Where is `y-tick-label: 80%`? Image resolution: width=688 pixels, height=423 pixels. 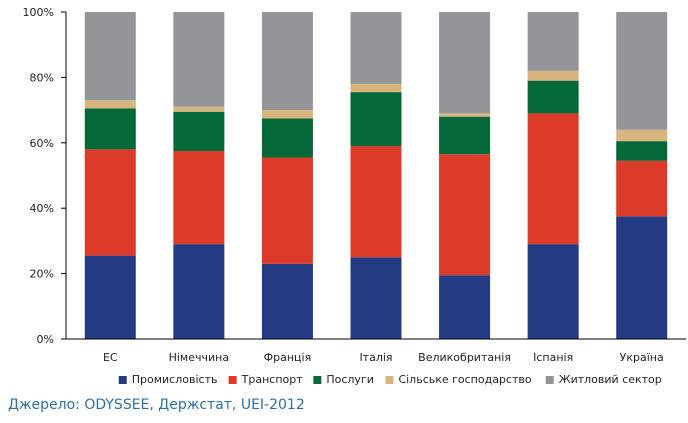 y-tick-label: 80% is located at coordinates (42, 77).